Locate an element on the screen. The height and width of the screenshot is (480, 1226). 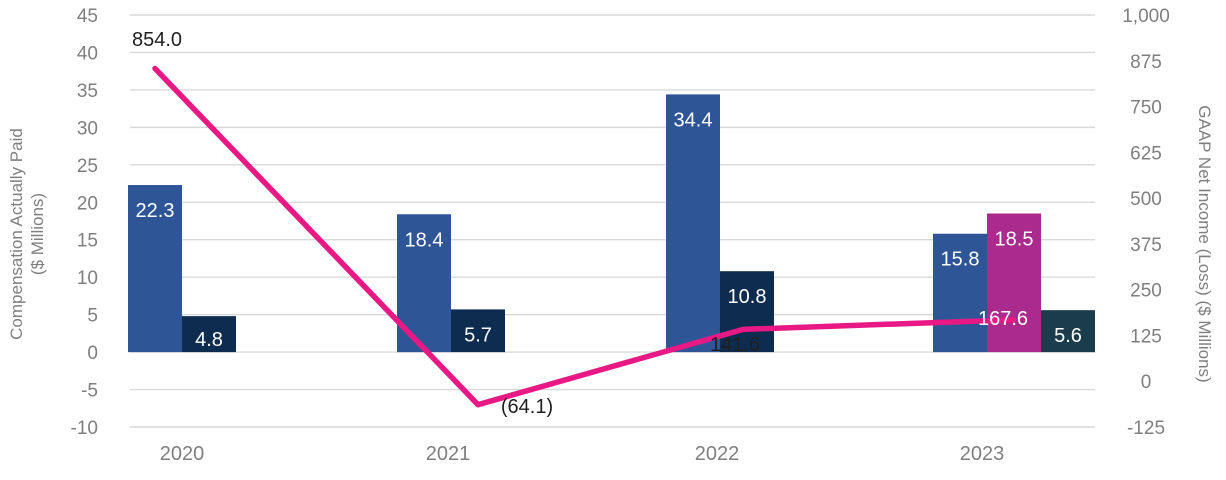
right-axis-tick-label: 0 is located at coordinates (1146, 382).